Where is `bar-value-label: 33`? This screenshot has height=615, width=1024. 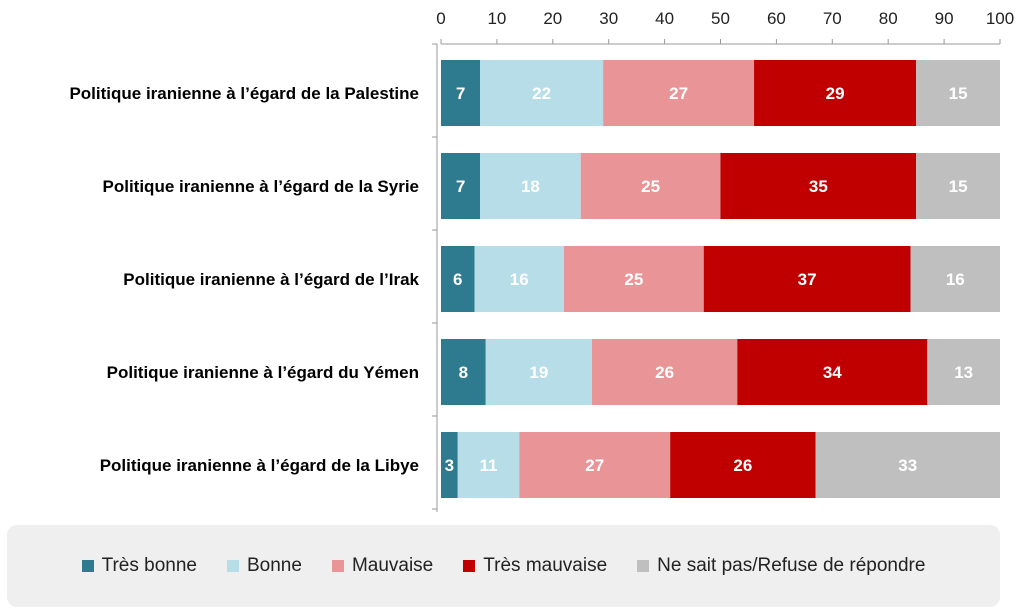
bar-value-label: 33 is located at coordinates (907, 465).